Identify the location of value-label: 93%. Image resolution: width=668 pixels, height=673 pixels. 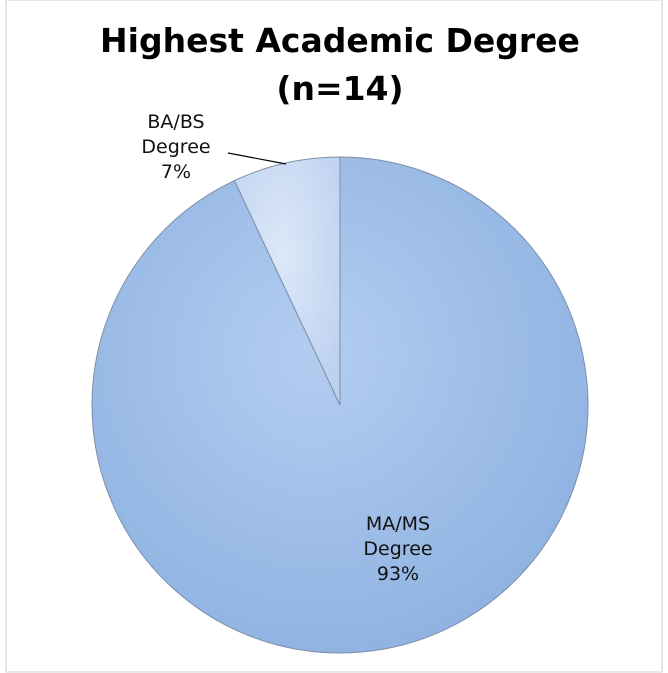
(398, 574).